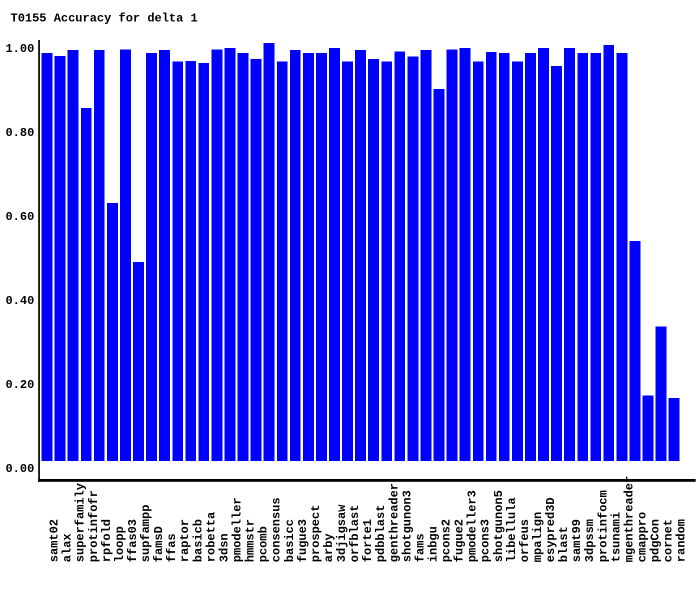  Describe the element at coordinates (590, 540) in the screenshot. I see `svg-text: 3dpssm` at that location.